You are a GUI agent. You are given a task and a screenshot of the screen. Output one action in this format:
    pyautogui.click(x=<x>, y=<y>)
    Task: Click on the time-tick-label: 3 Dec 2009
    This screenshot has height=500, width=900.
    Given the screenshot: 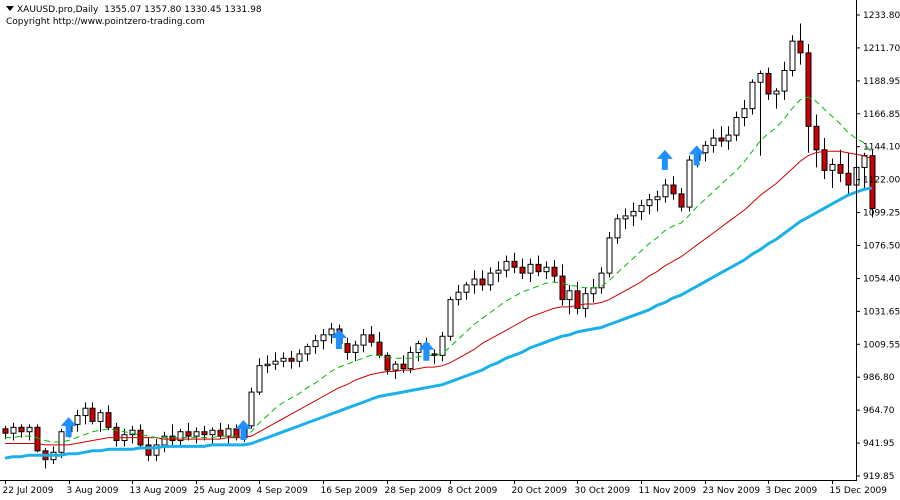 What is the action you would take?
    pyautogui.click(x=792, y=491)
    